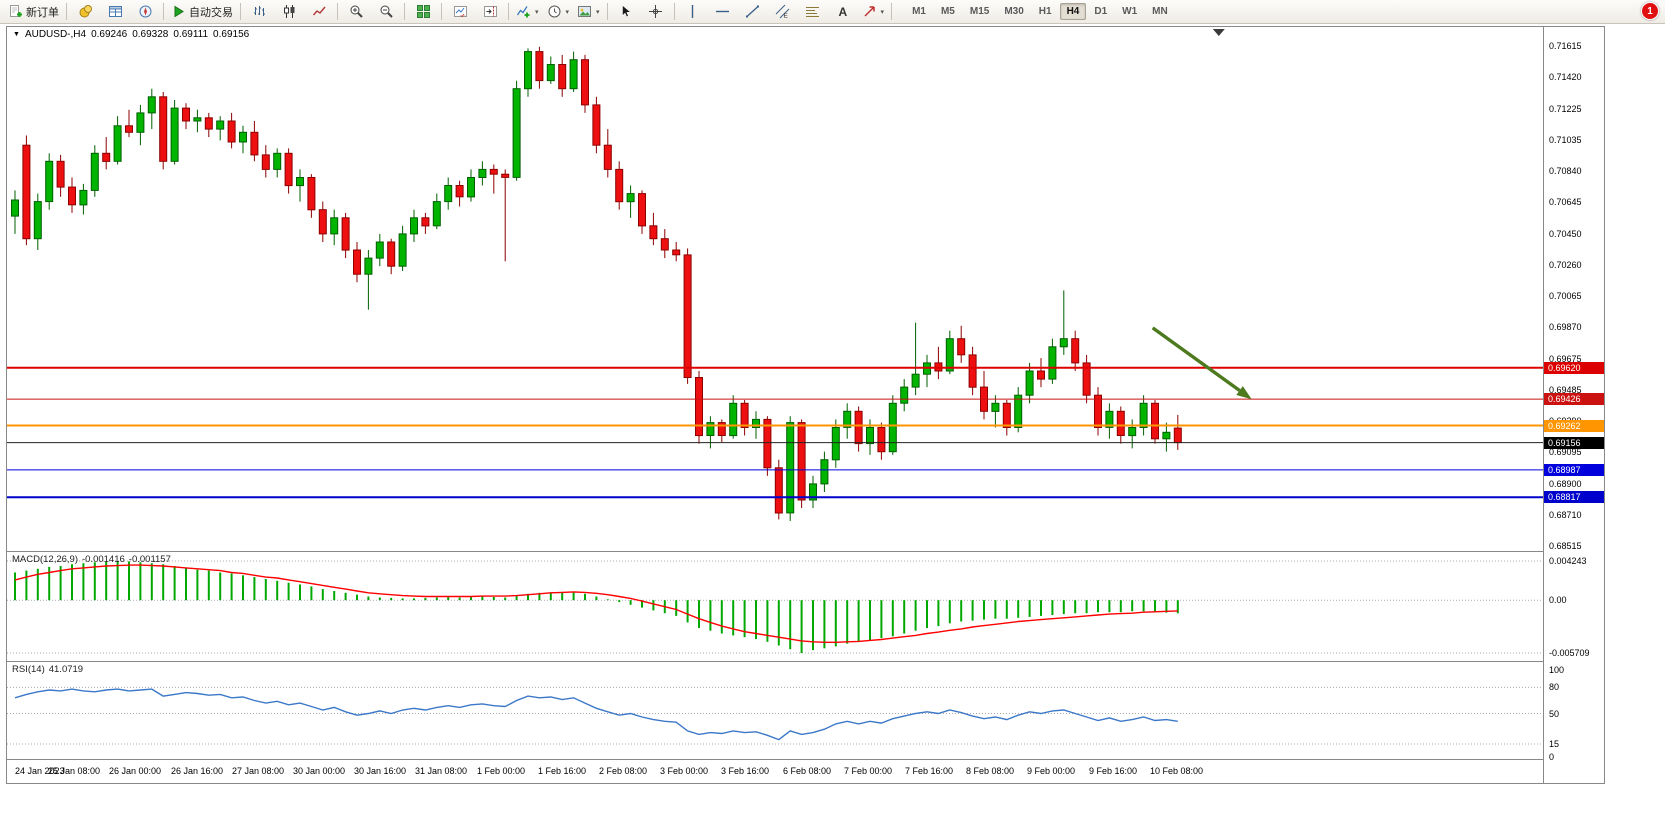 The height and width of the screenshot is (834, 1665). I want to click on macd-label: MACD(12,26,9) -0.001416 -0.001157, so click(93, 559).